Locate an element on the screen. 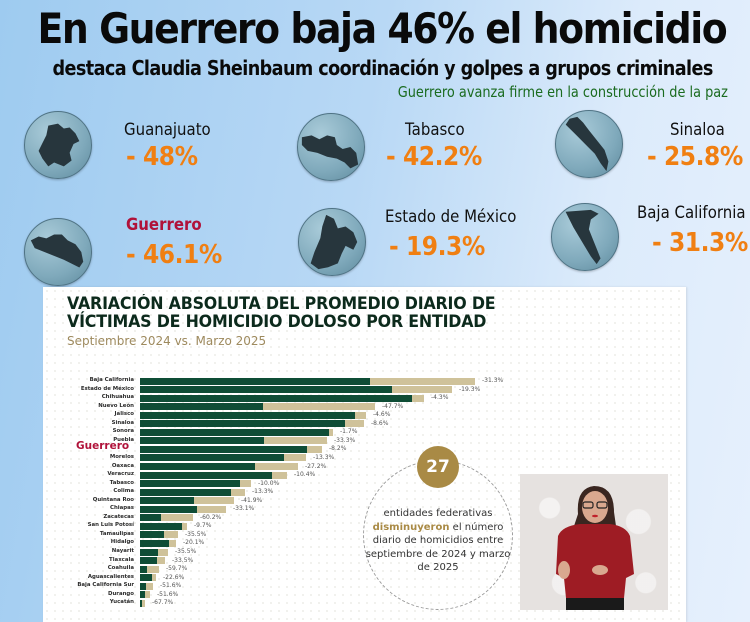  row-value-label: -1.7% is located at coordinates (349, 432).